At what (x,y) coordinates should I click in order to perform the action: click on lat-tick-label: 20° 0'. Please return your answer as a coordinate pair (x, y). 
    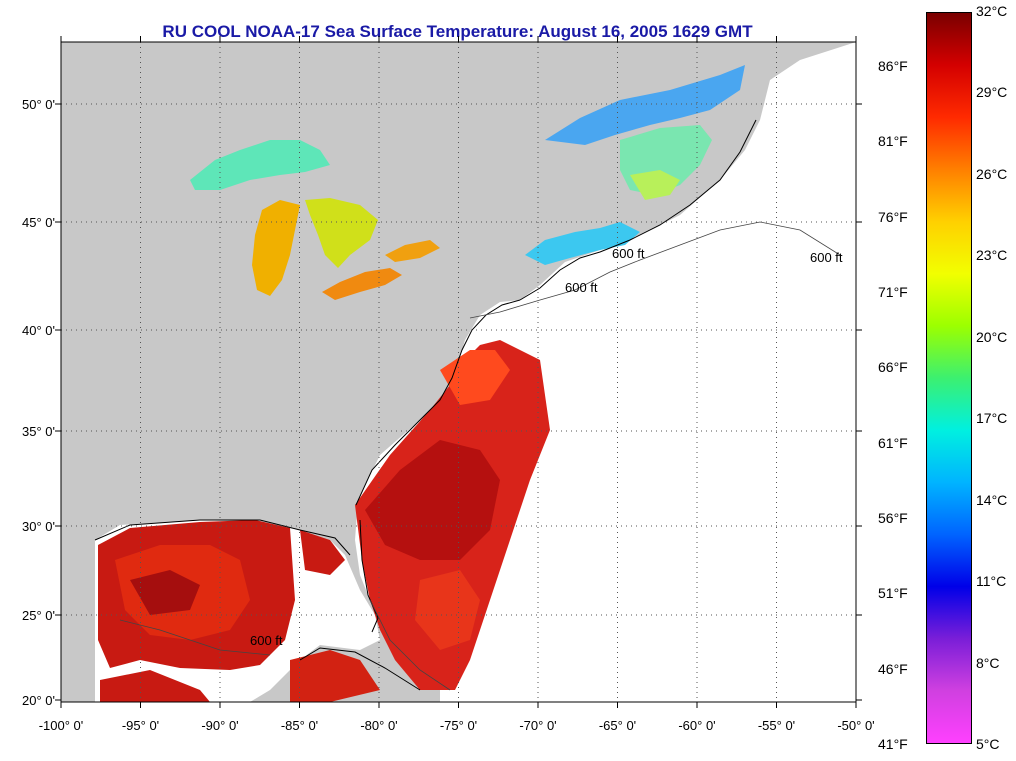
    Looking at the image, I should click on (38, 700).